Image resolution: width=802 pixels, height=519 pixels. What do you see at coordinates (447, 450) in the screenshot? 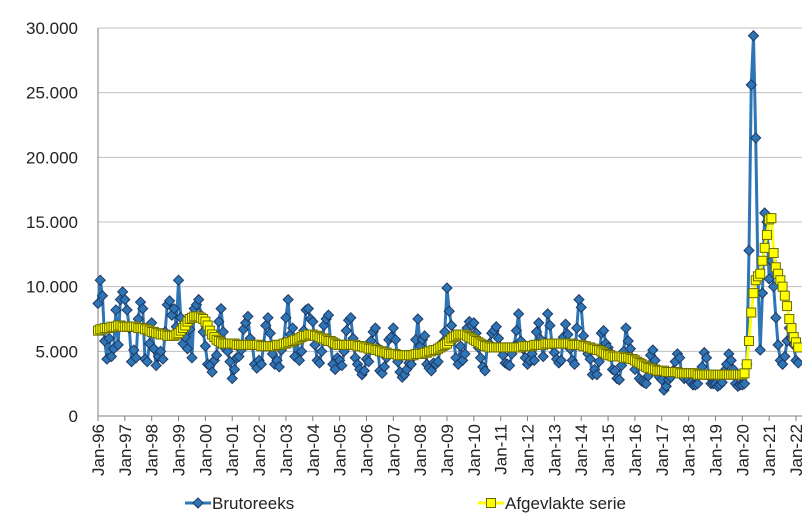
I see `x-tick-label: Jan-09` at bounding box center [447, 450].